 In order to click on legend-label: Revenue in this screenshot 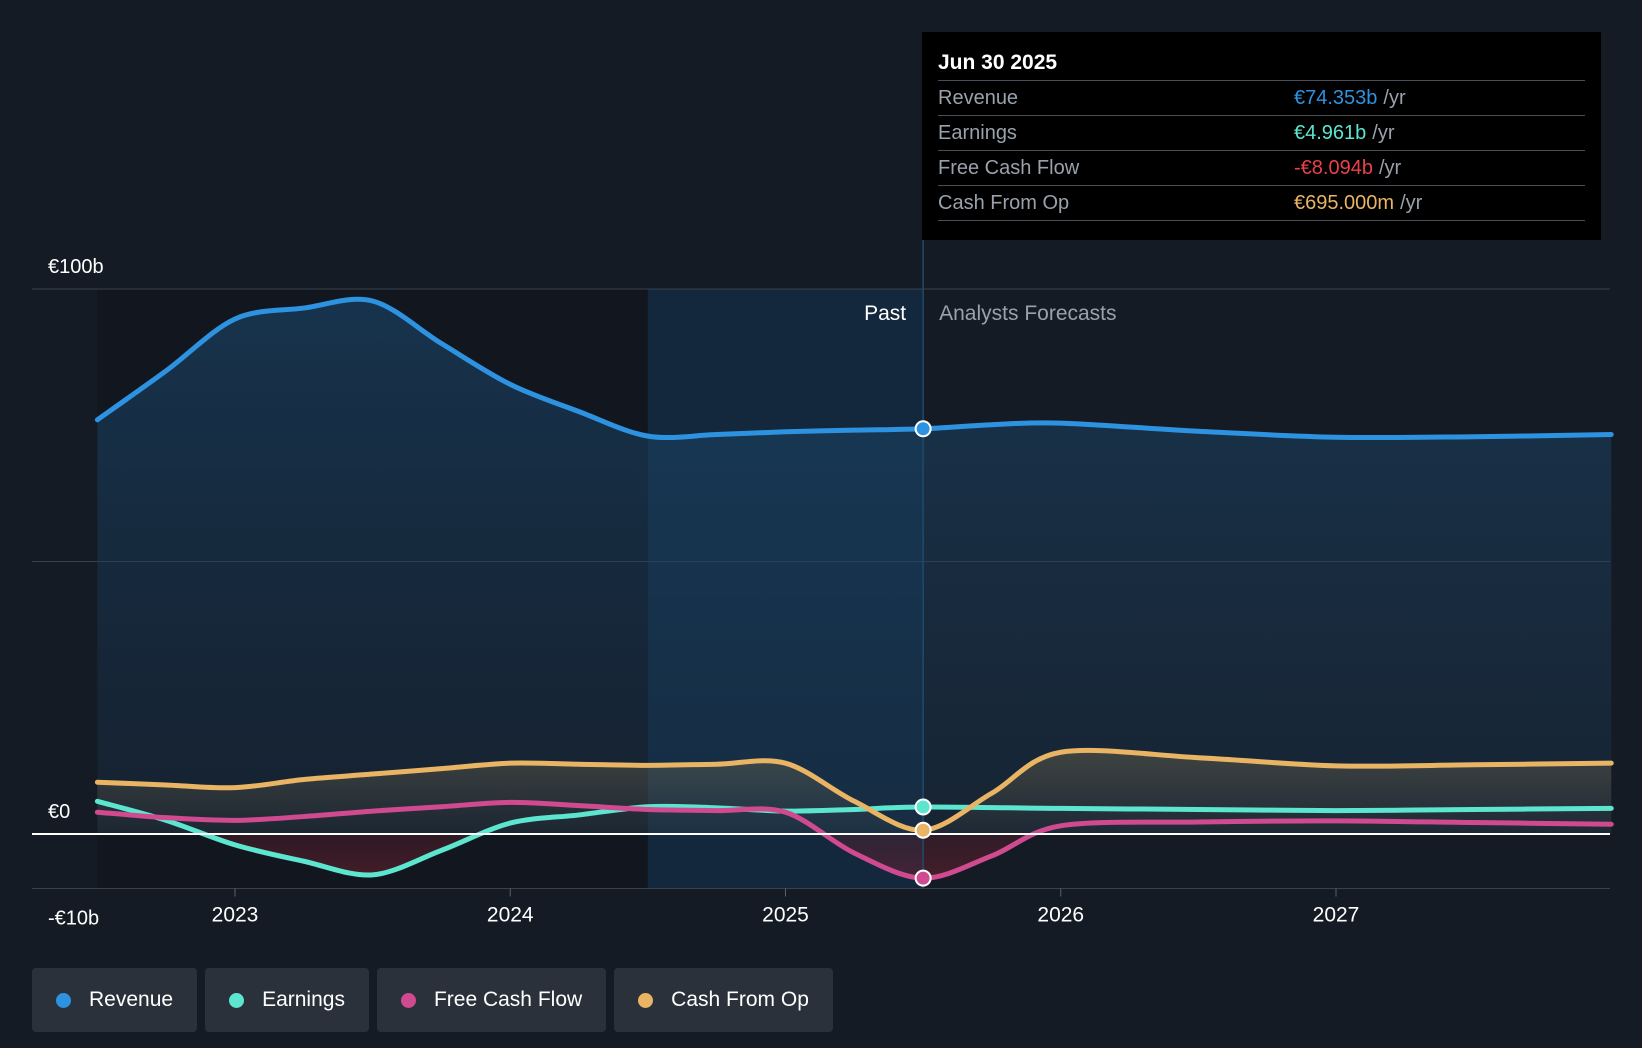, I will do `click(131, 999)`.